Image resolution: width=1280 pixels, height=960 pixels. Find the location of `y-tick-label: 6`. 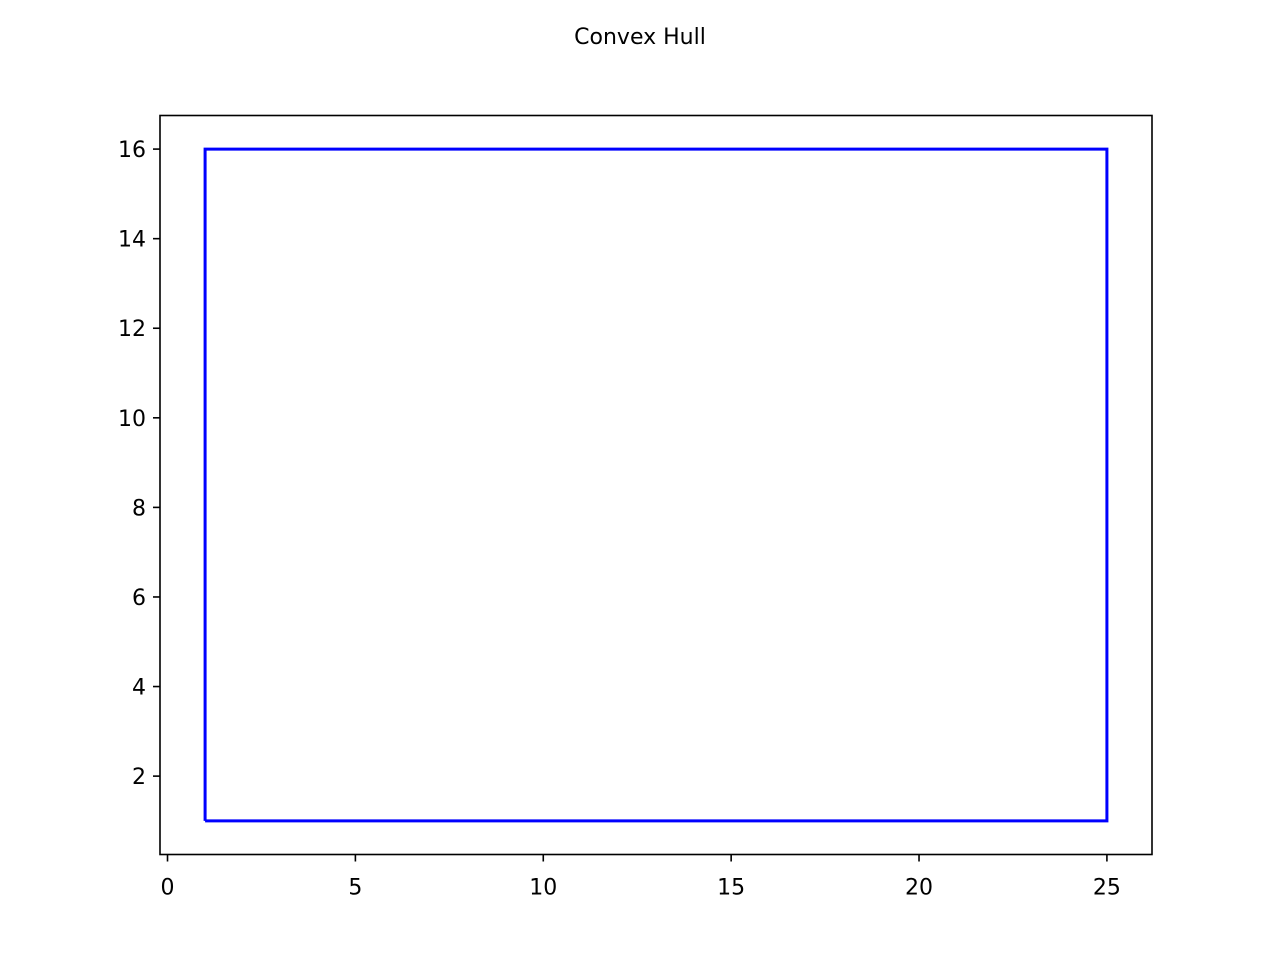

y-tick-label: 6 is located at coordinates (139, 598).